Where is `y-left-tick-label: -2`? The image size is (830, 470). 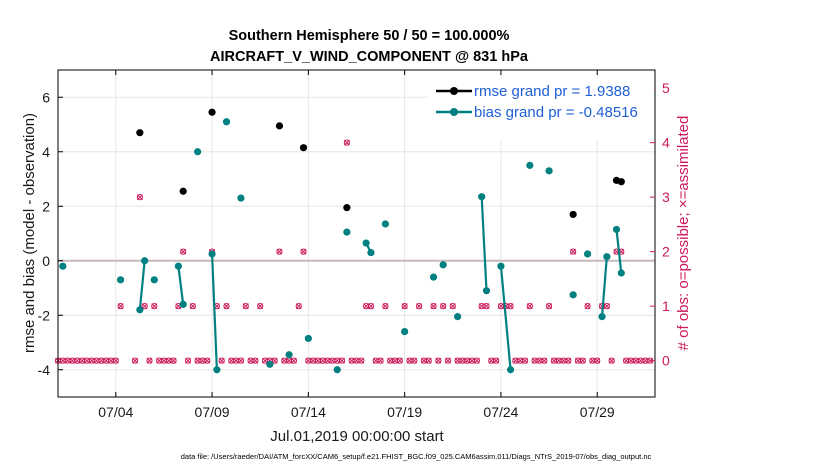
y-left-tick-label: -2 is located at coordinates (44, 315).